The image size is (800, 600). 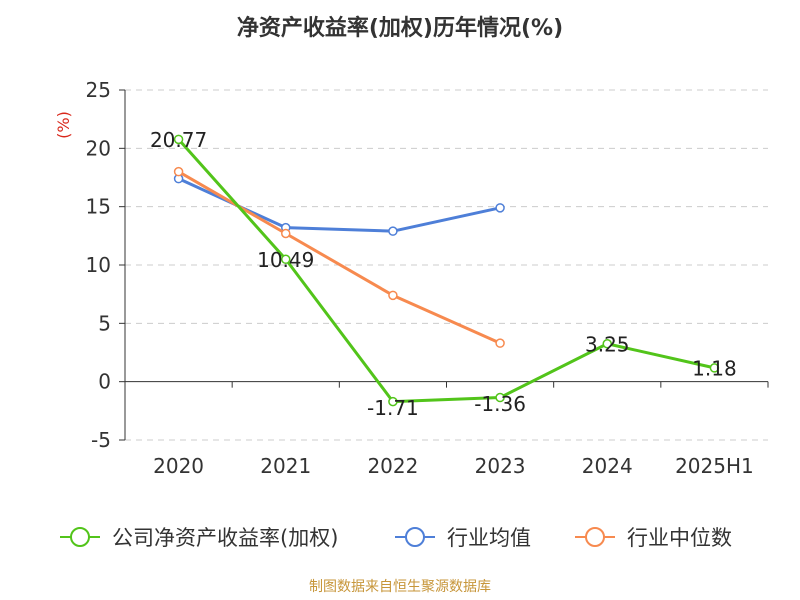 I want to click on x-tick-label: 2021, so click(x=285, y=466).